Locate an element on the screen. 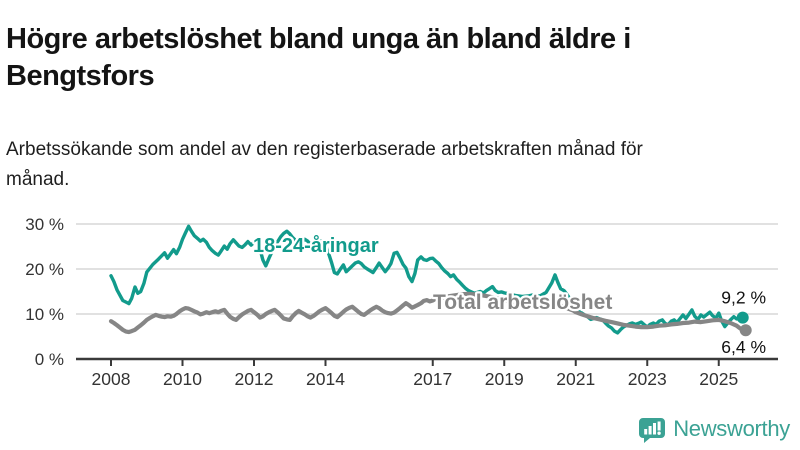  newsworthy-wordmark: Newsworthy is located at coordinates (731, 428).